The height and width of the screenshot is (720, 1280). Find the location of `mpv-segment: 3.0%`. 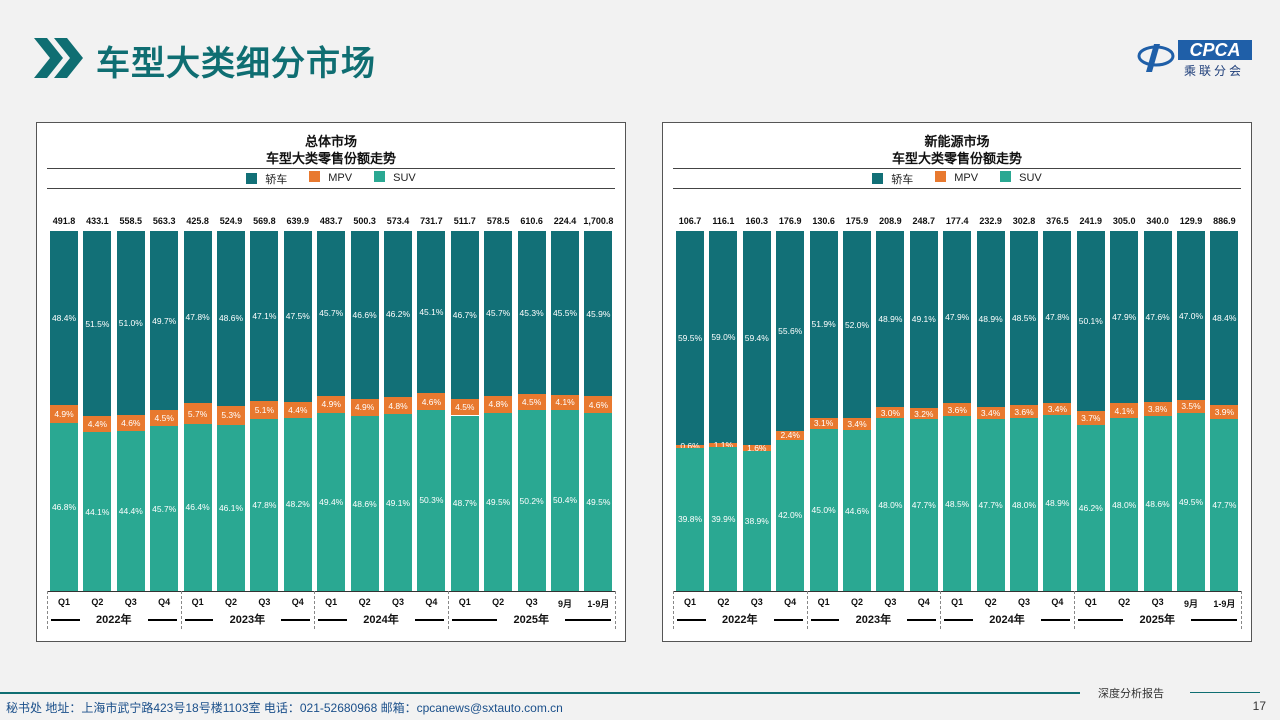

mpv-segment: 3.0% is located at coordinates (890, 412).